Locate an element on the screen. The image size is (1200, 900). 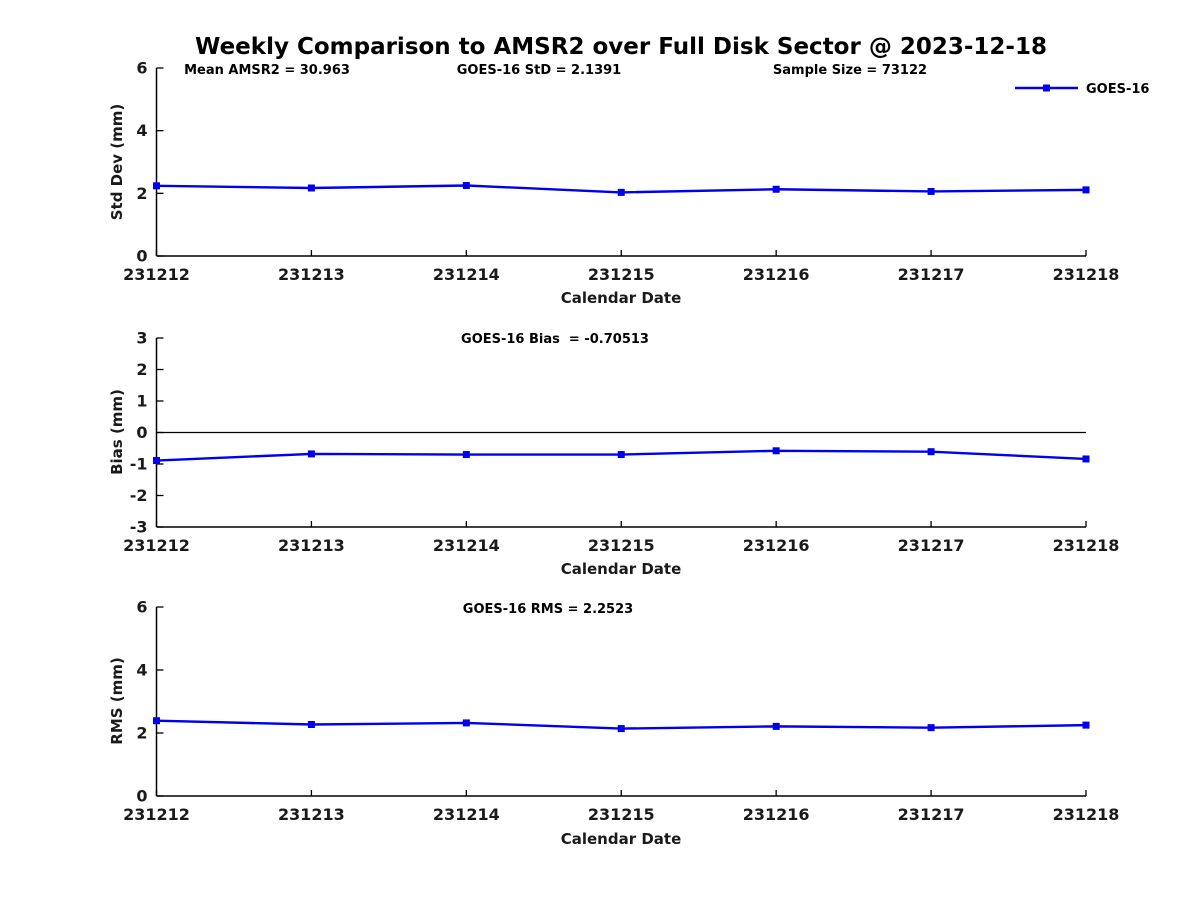
rms-y-axis-label: RMS (mm) is located at coordinates (117, 700).